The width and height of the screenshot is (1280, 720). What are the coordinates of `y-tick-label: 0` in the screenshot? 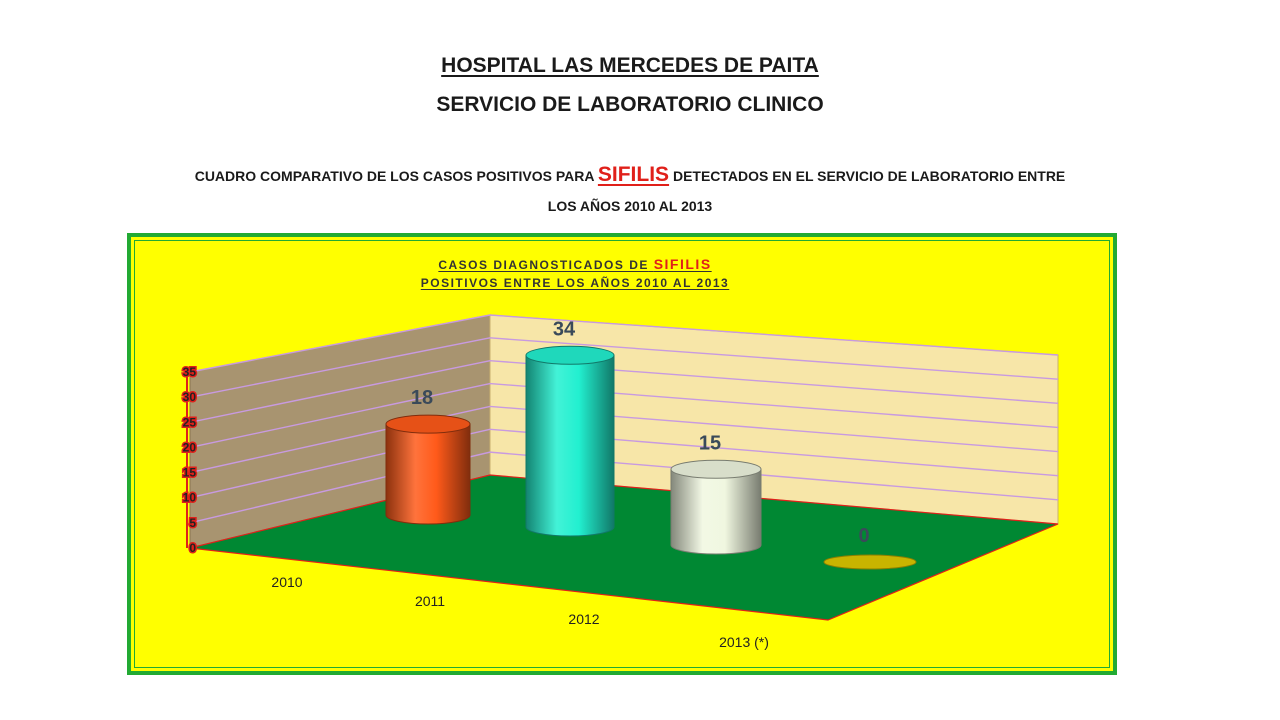 It's located at (192, 548).